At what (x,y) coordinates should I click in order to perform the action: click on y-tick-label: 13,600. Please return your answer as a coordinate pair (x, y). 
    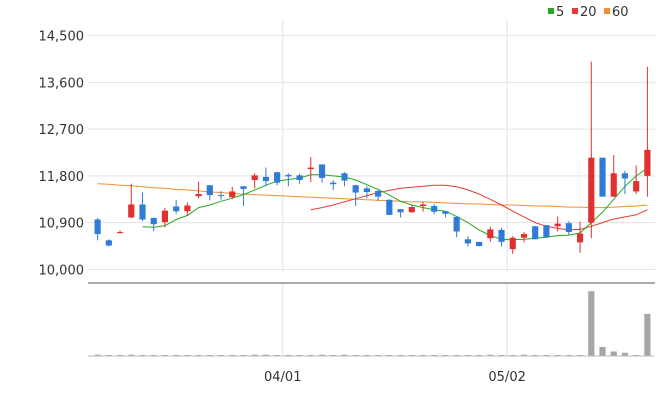
    Looking at the image, I should click on (62, 83).